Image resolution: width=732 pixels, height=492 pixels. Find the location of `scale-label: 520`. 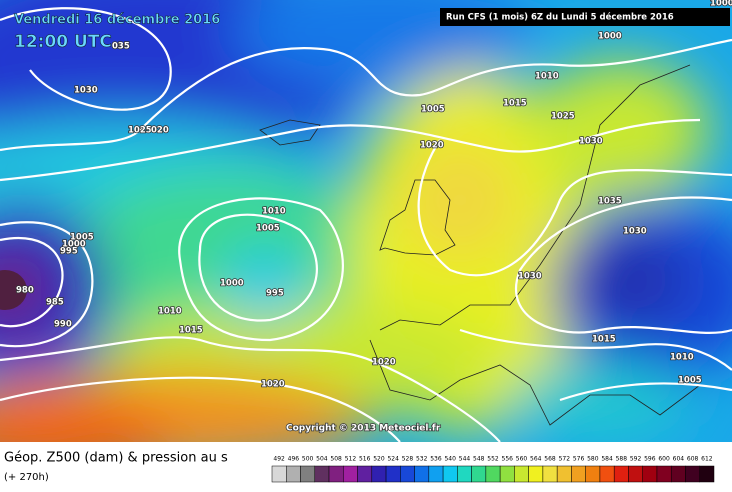

scale-label: 520 is located at coordinates (379, 459).